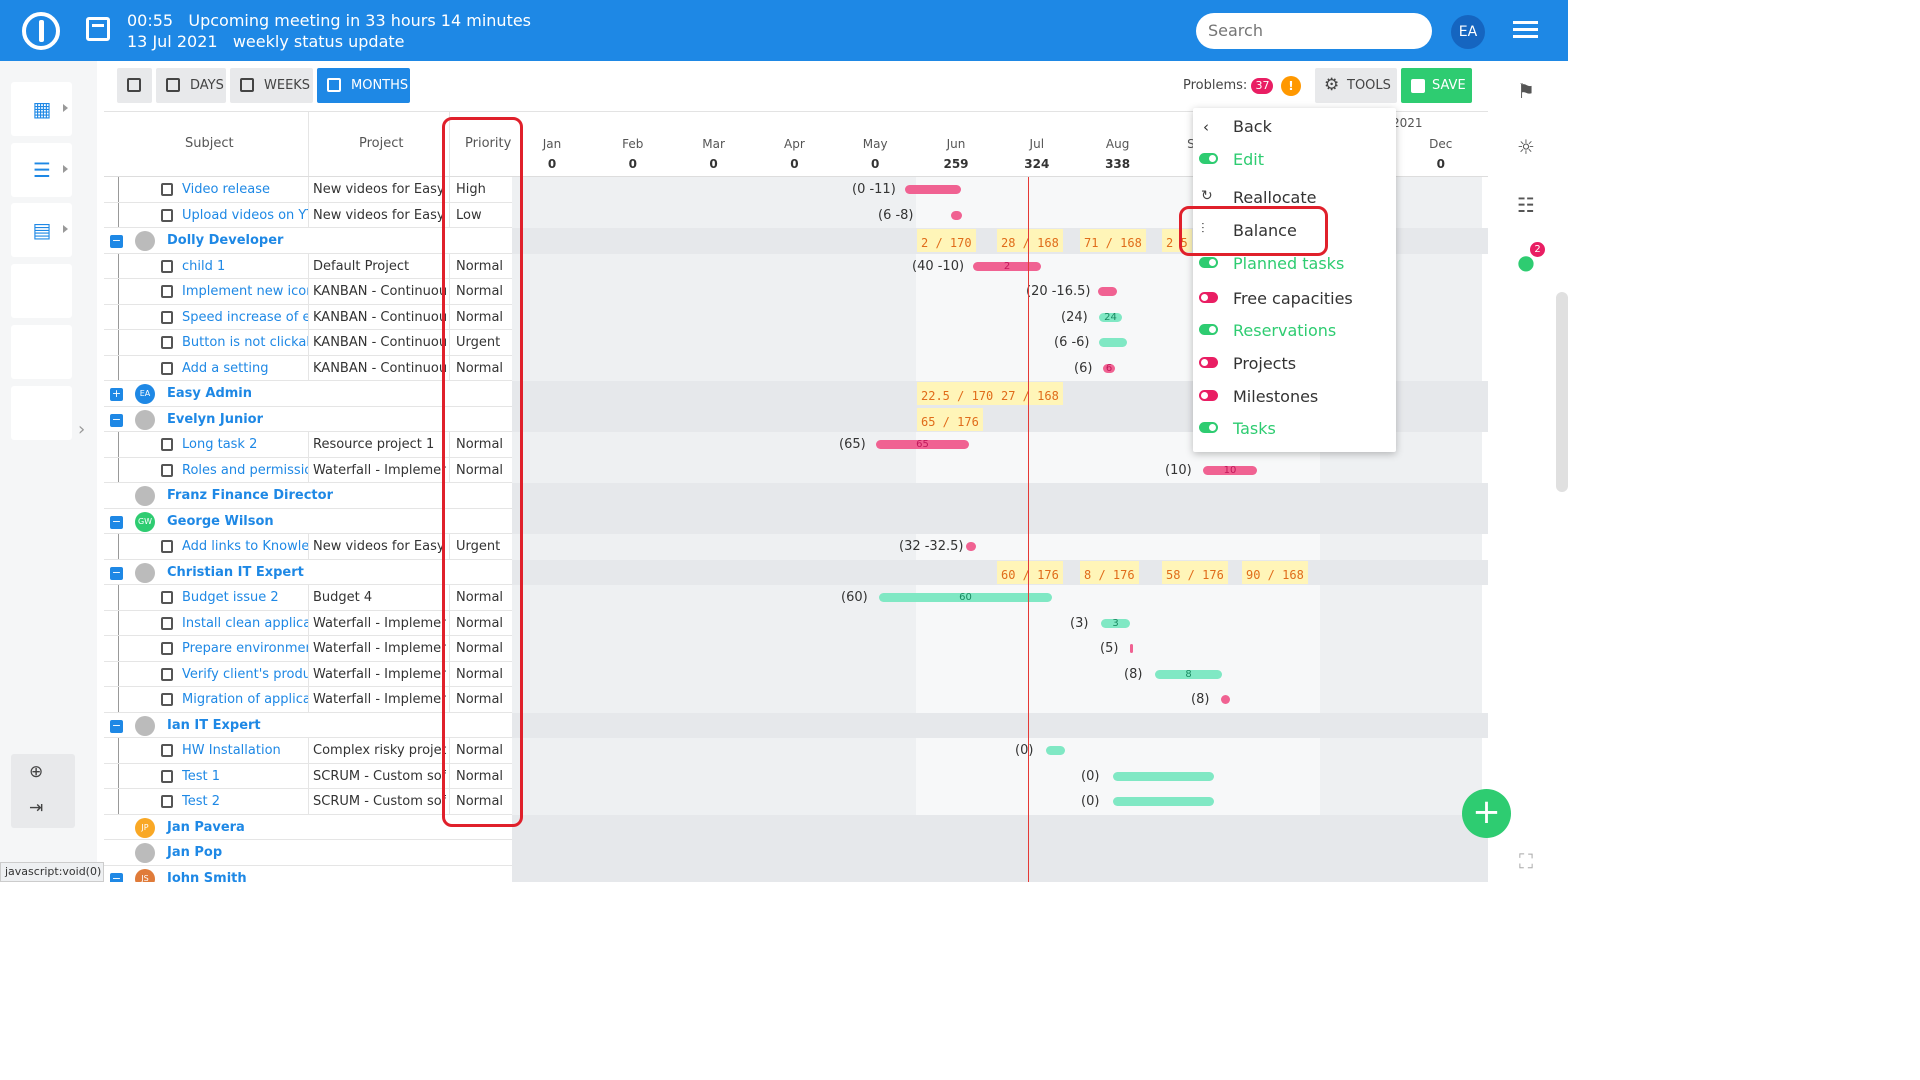 The height and width of the screenshot is (1080, 1920). Describe the element at coordinates (1526, 147) in the screenshot. I see `lightbulb-icon: ☼` at that location.